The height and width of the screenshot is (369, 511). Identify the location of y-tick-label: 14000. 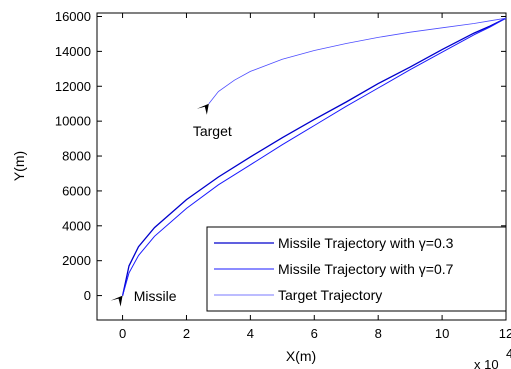
(73, 51).